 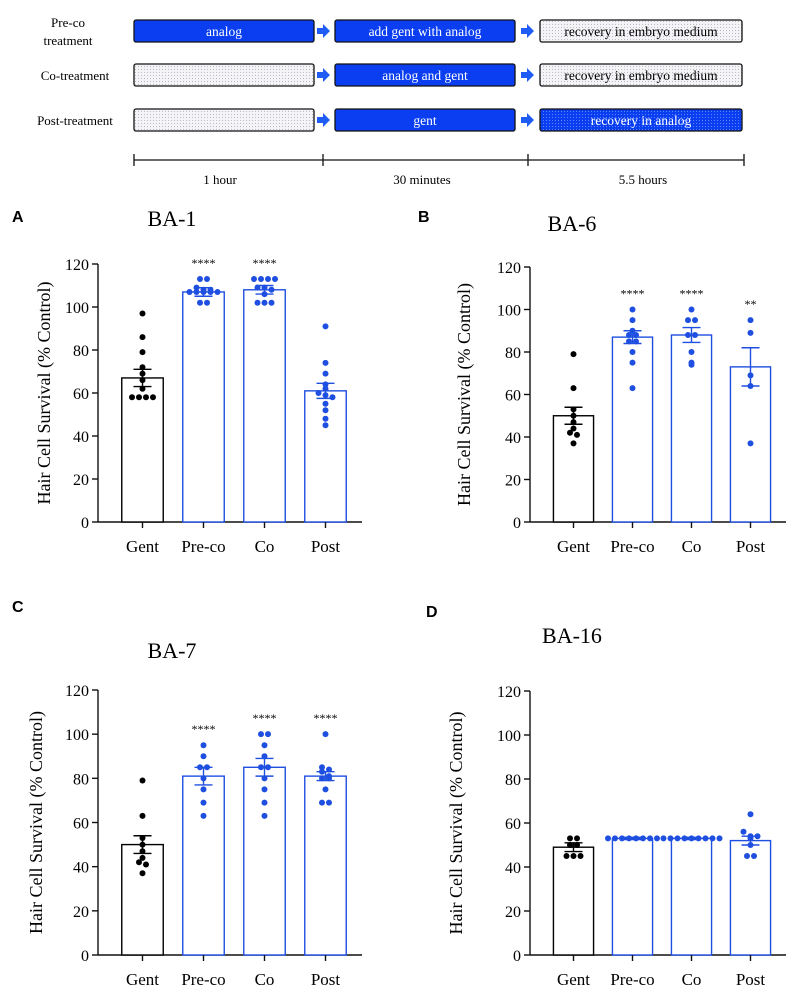 I want to click on timeline-label: 30 minutes, so click(x=421, y=179).